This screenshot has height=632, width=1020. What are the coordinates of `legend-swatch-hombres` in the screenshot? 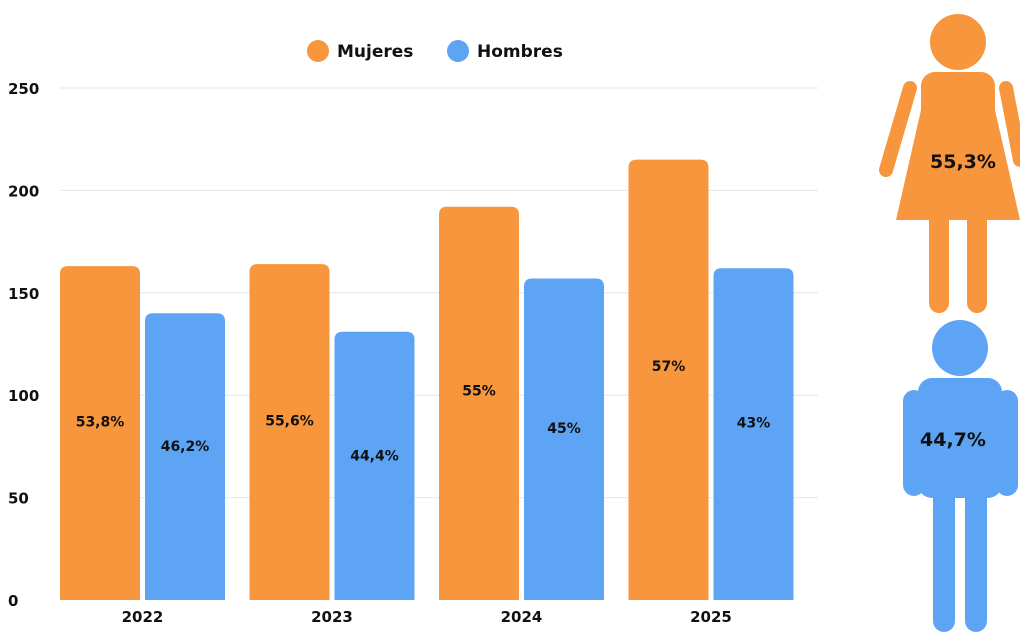 It's located at (458, 51).